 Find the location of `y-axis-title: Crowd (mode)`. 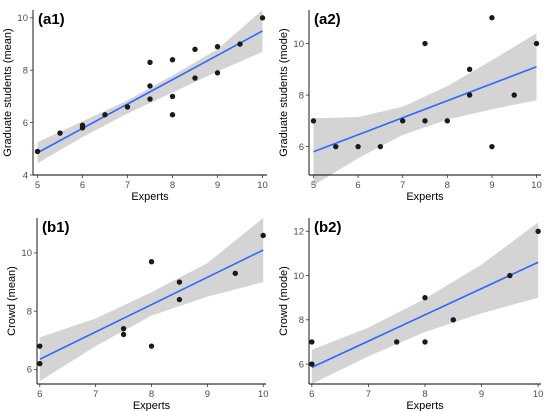

y-axis-title: Crowd (mode) is located at coordinates (284, 301).